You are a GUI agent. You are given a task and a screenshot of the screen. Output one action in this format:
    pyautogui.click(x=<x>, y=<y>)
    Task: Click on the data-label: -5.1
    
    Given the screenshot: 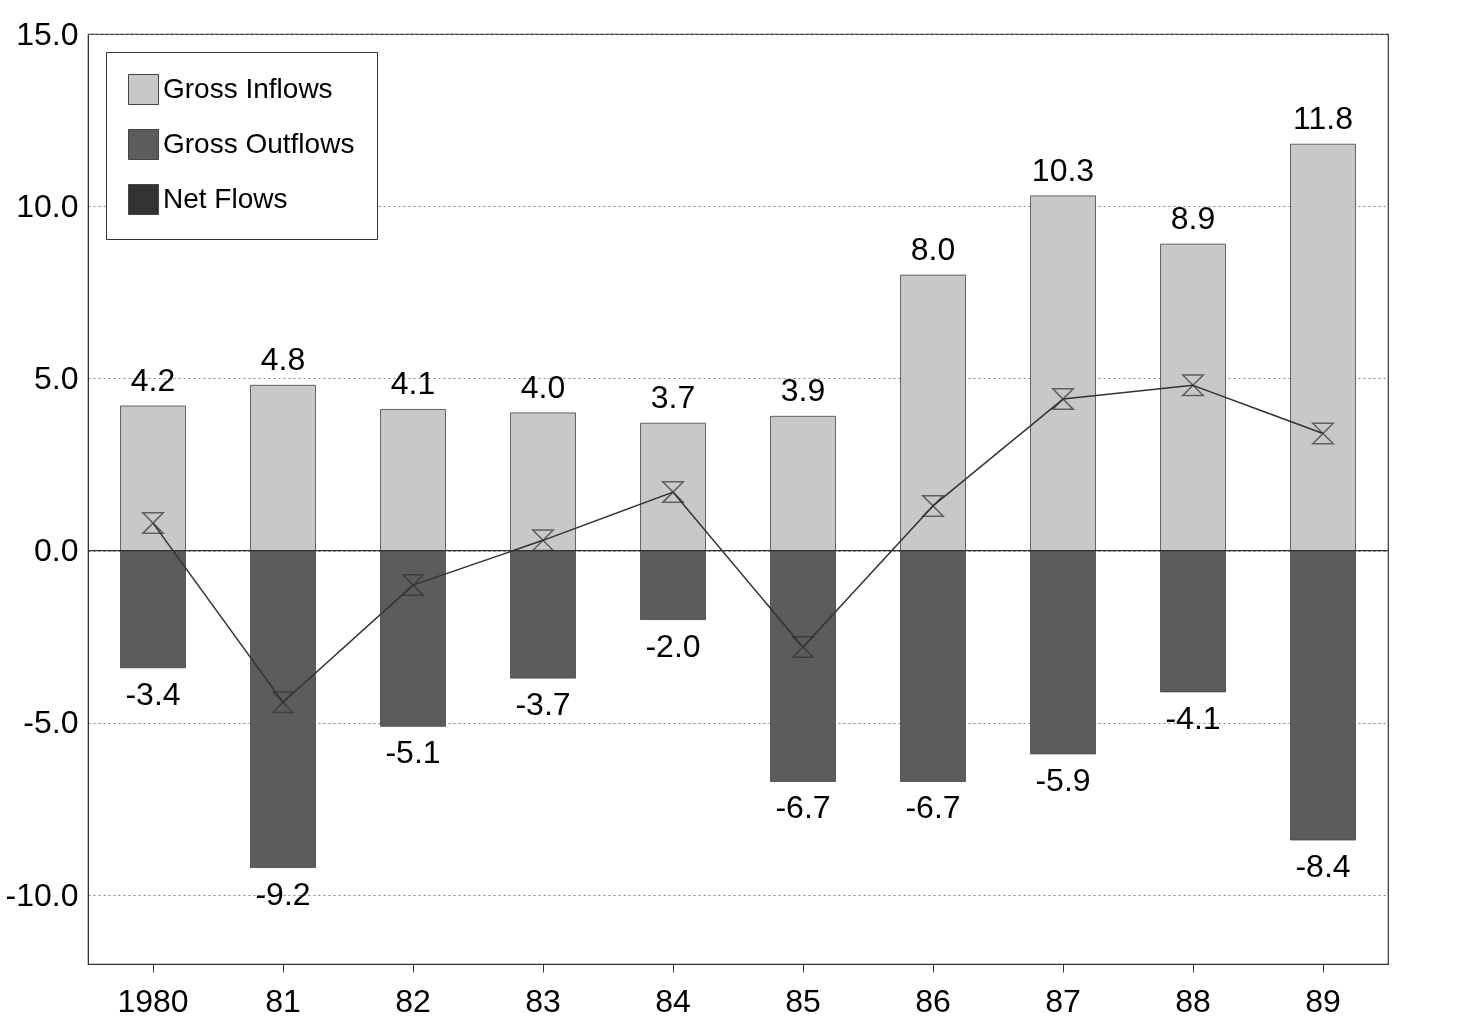 What is the action you would take?
    pyautogui.click(x=413, y=752)
    